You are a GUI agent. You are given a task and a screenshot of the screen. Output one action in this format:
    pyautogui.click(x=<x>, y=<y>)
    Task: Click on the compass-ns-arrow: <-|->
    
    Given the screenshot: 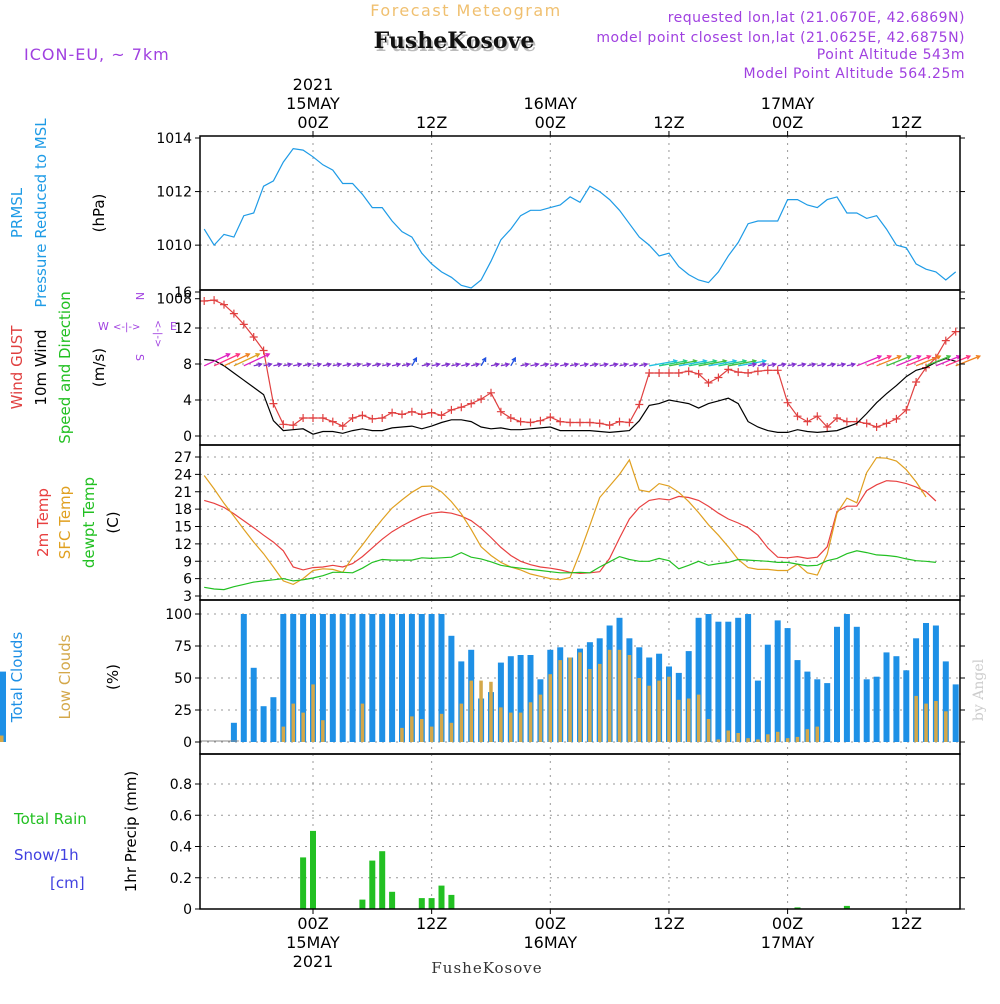 What is the action you would take?
    pyautogui.click(x=157, y=333)
    